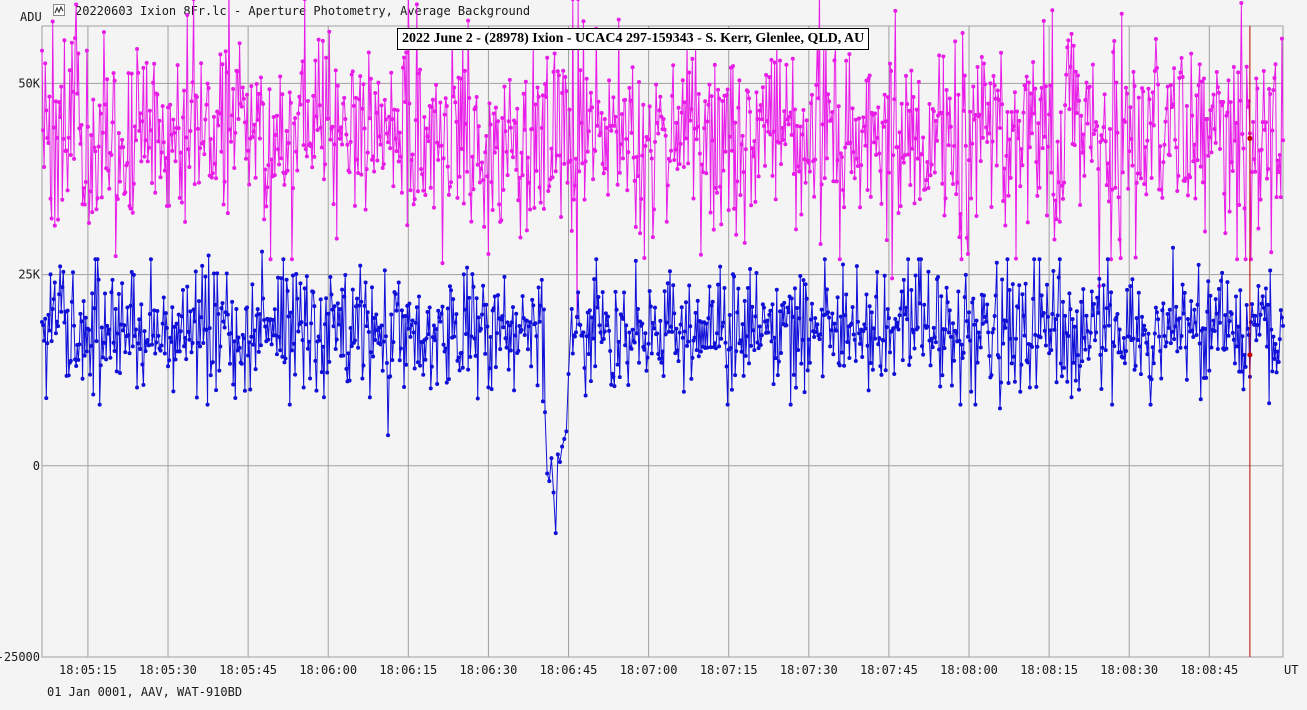 This screenshot has height=710, width=1307. I want to click on lightcurve-app-icon, so click(59, 10).